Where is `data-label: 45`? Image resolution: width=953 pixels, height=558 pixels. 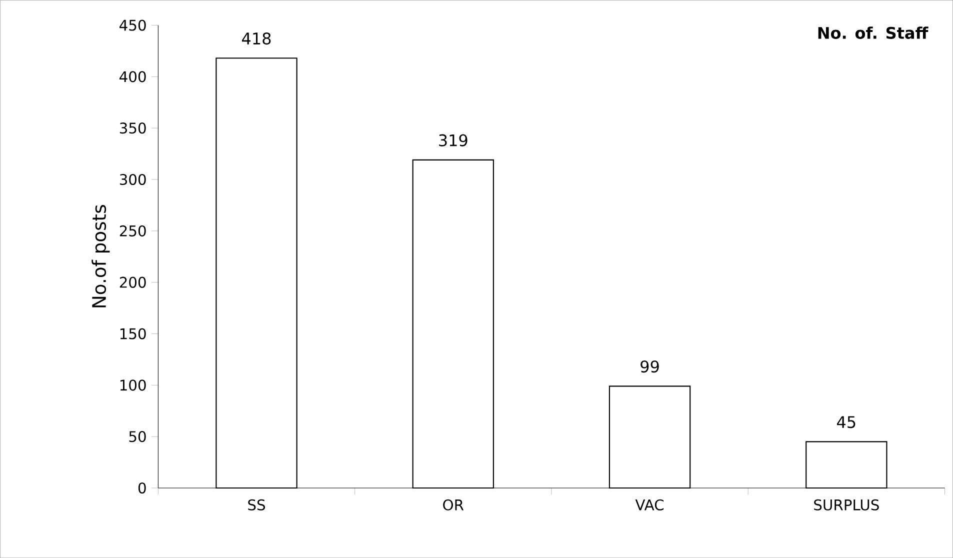 data-label: 45 is located at coordinates (846, 422).